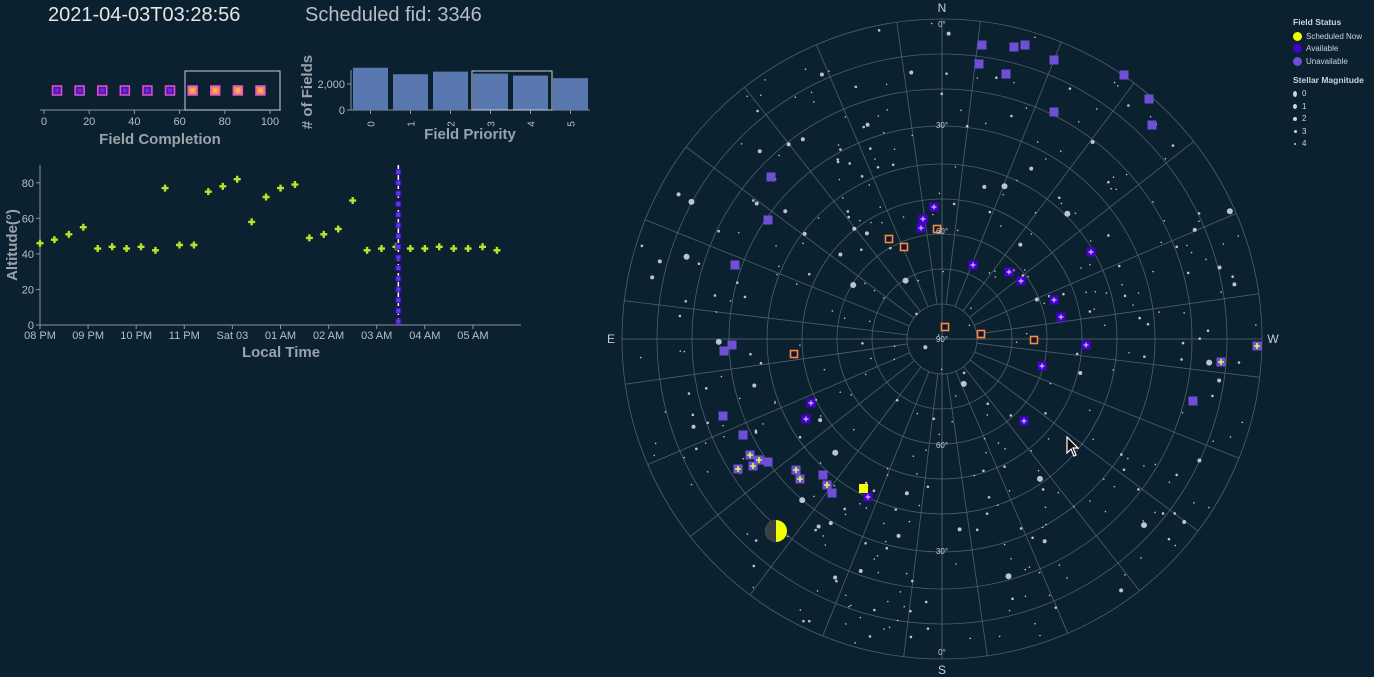 The image size is (1374, 677). What do you see at coordinates (863, 488) in the screenshot?
I see `field-scheduled-now` at bounding box center [863, 488].